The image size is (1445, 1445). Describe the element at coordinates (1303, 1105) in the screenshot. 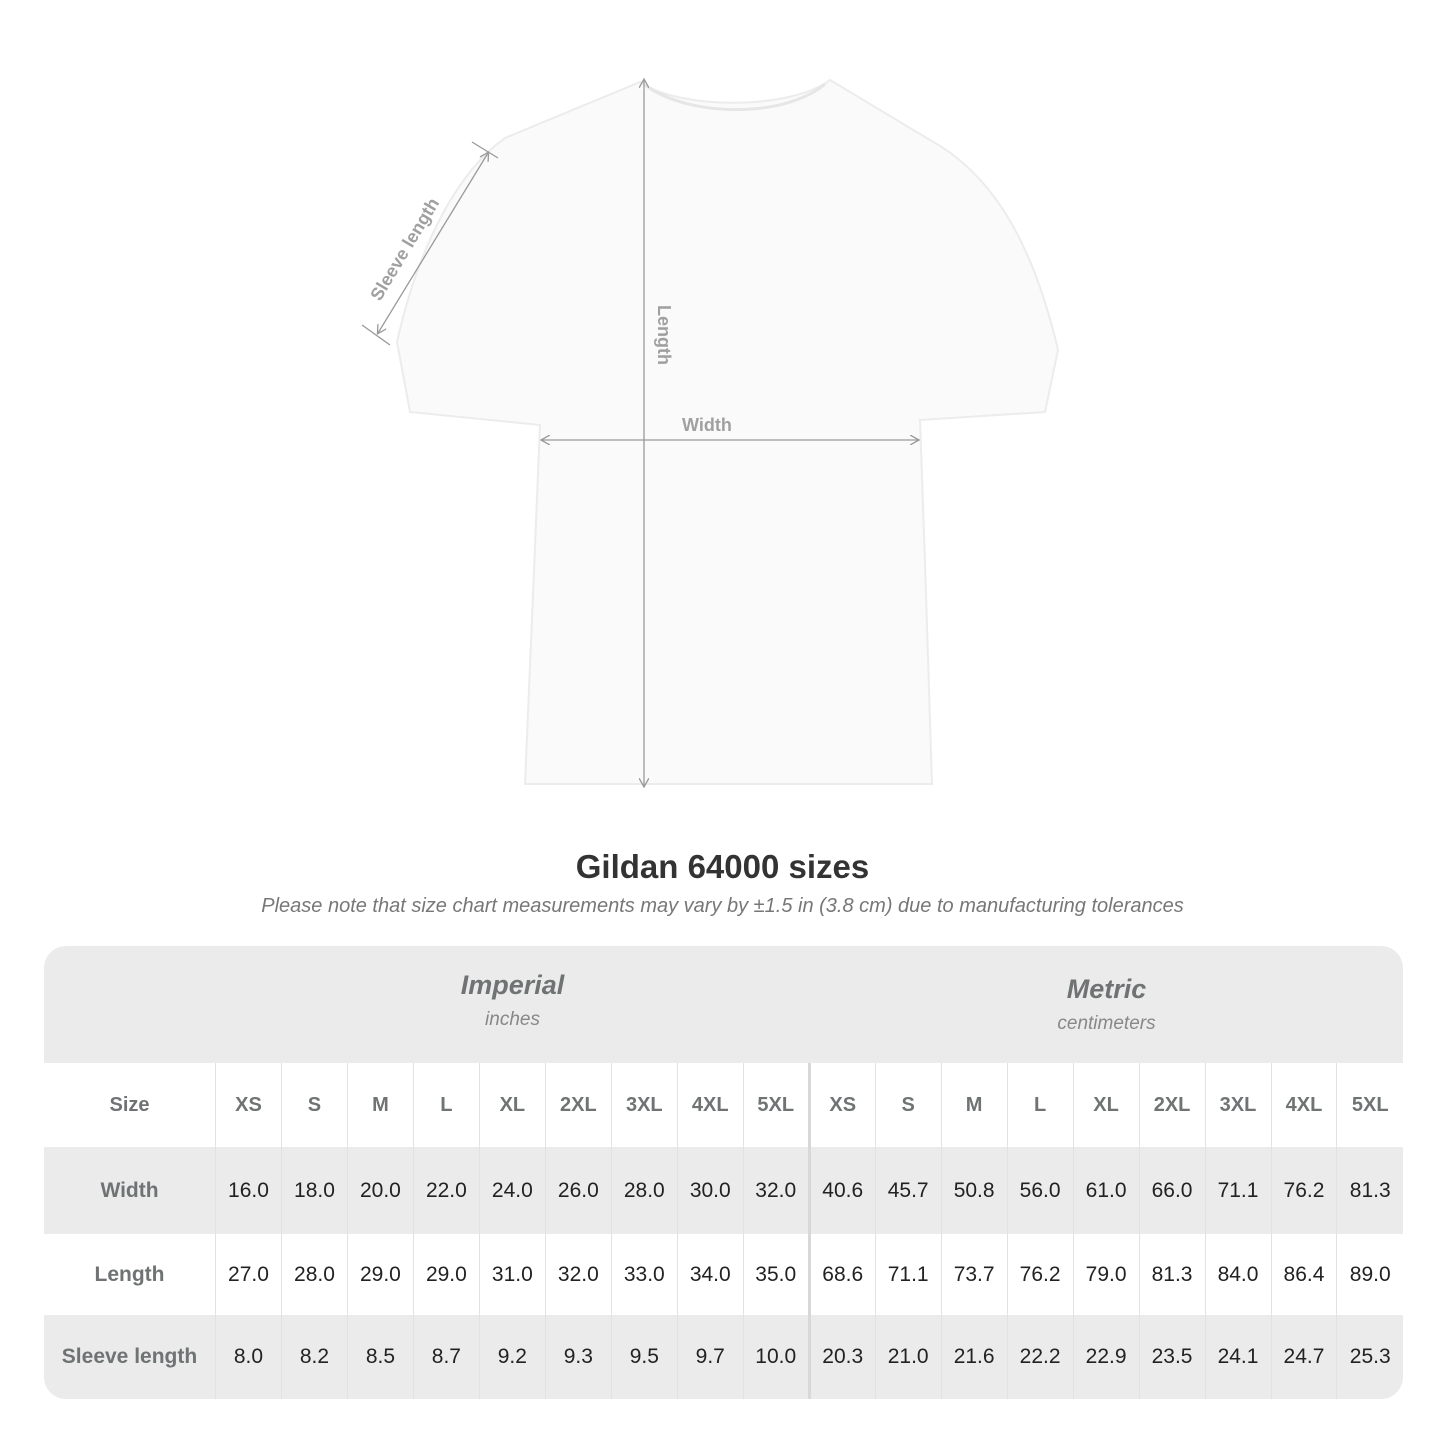

I see `size-header-metric: 4XL` at that location.